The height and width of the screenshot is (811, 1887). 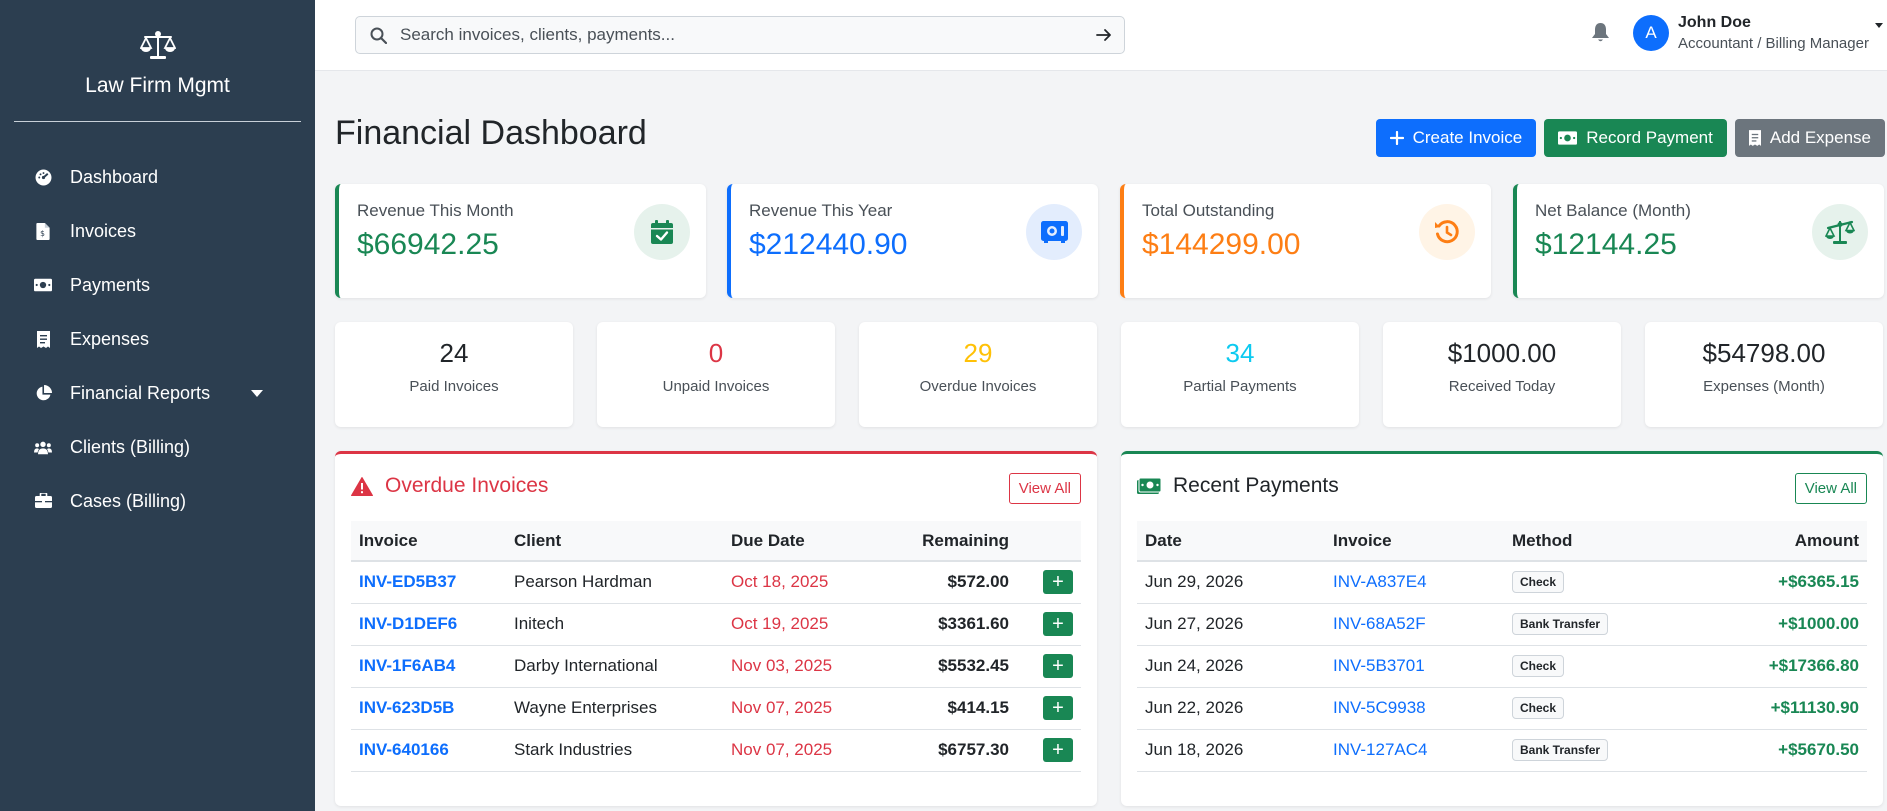 What do you see at coordinates (1231, 624) in the screenshot?
I see `date-cell: Jun 27, 2026` at bounding box center [1231, 624].